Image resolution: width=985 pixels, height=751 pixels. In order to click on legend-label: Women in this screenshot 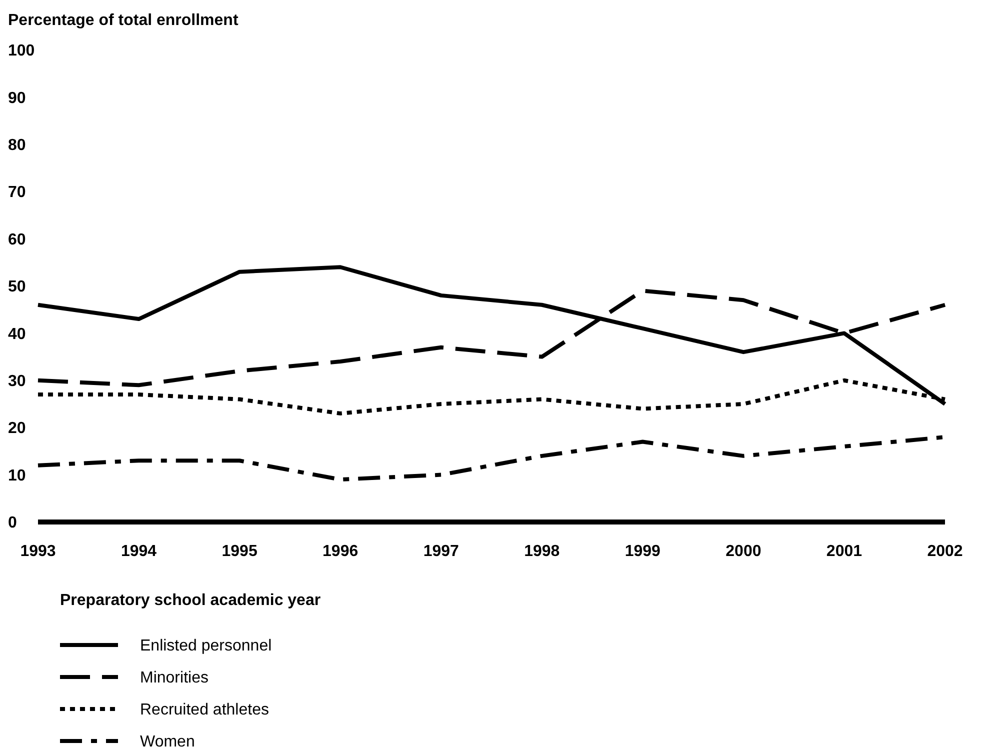, I will do `click(167, 742)`.